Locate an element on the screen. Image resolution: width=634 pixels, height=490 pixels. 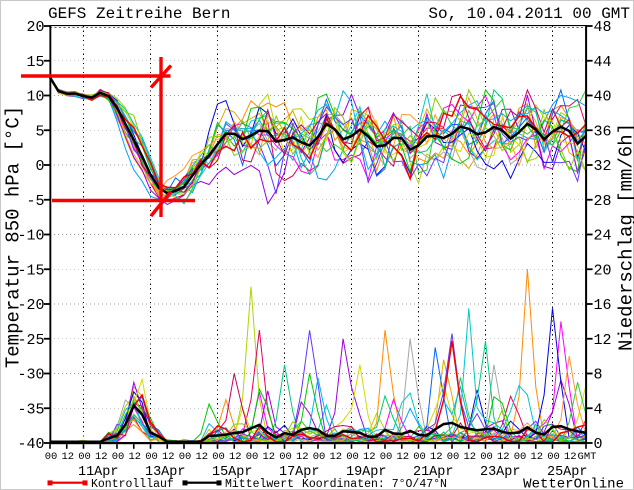
svg-text: 32 is located at coordinates (603, 166).